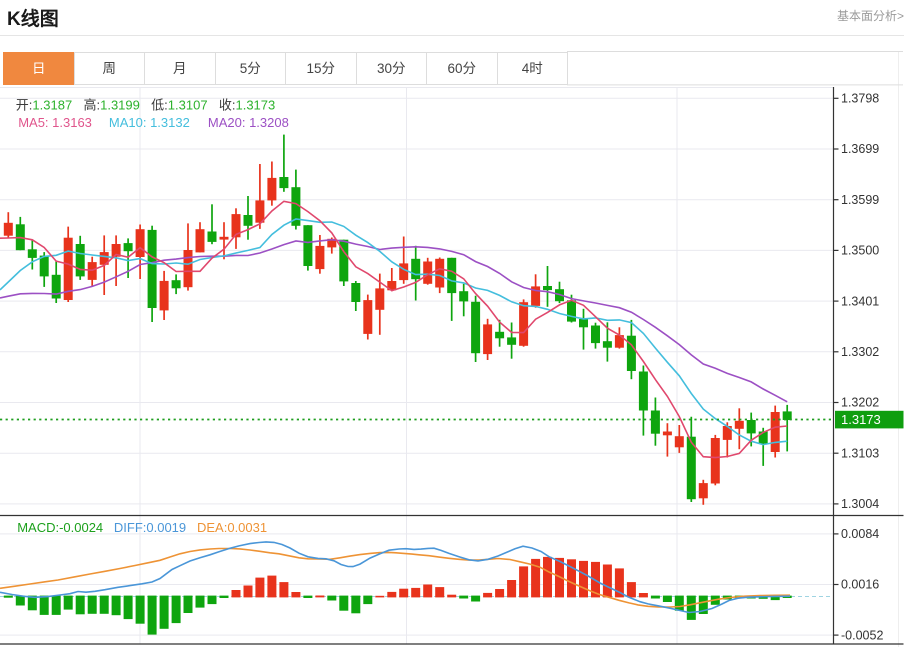 Image resolution: width=909 pixels, height=647 pixels. Describe the element at coordinates (860, 200) in the screenshot. I see `svg-text: 1.3599` at that location.